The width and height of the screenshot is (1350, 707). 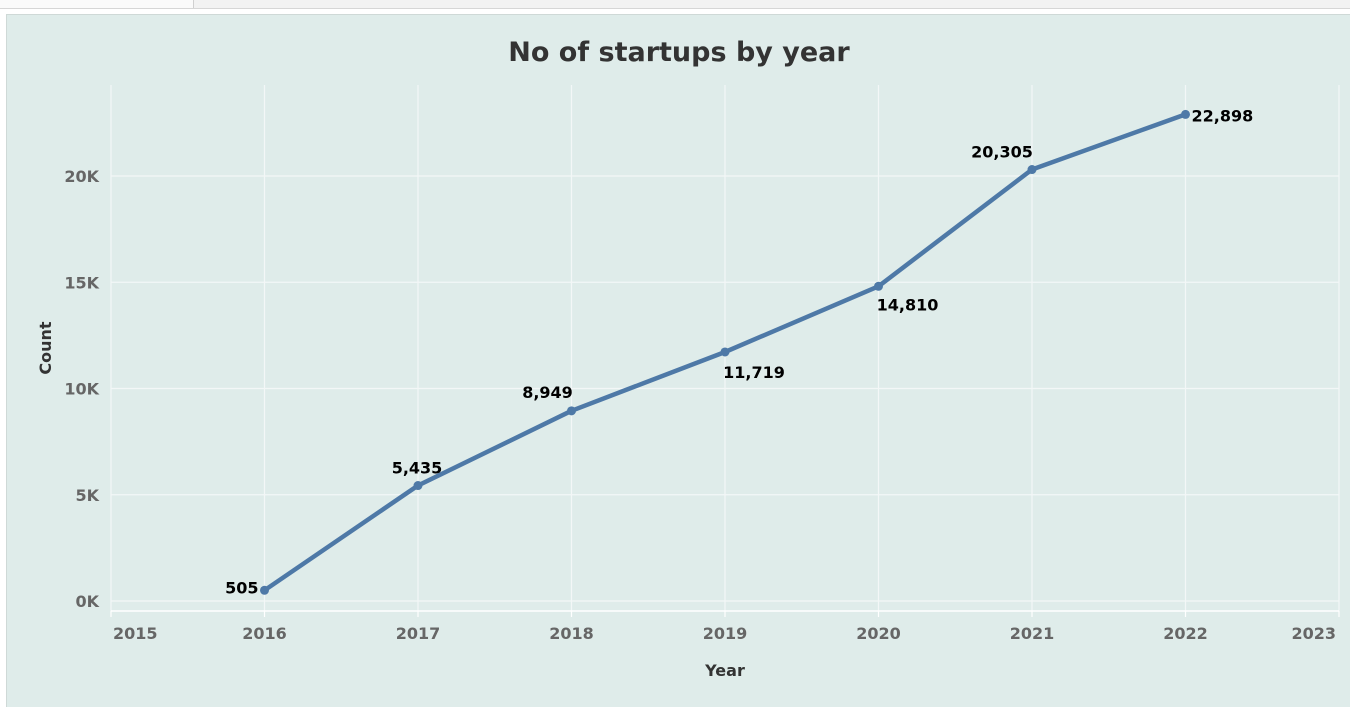 What do you see at coordinates (754, 372) in the screenshot?
I see `data-label: 11,719` at bounding box center [754, 372].